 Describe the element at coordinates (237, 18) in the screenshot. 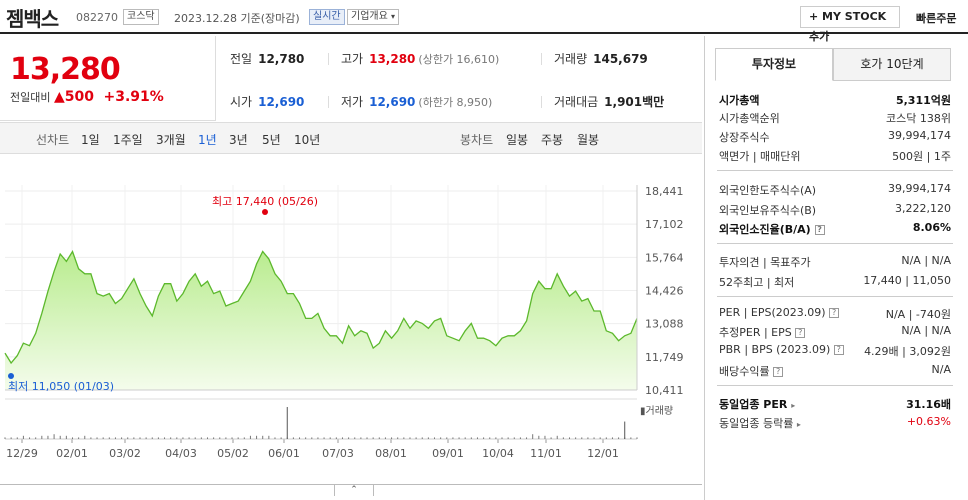

I see `base-date: 2023.12.28 기준(장마감)` at that location.